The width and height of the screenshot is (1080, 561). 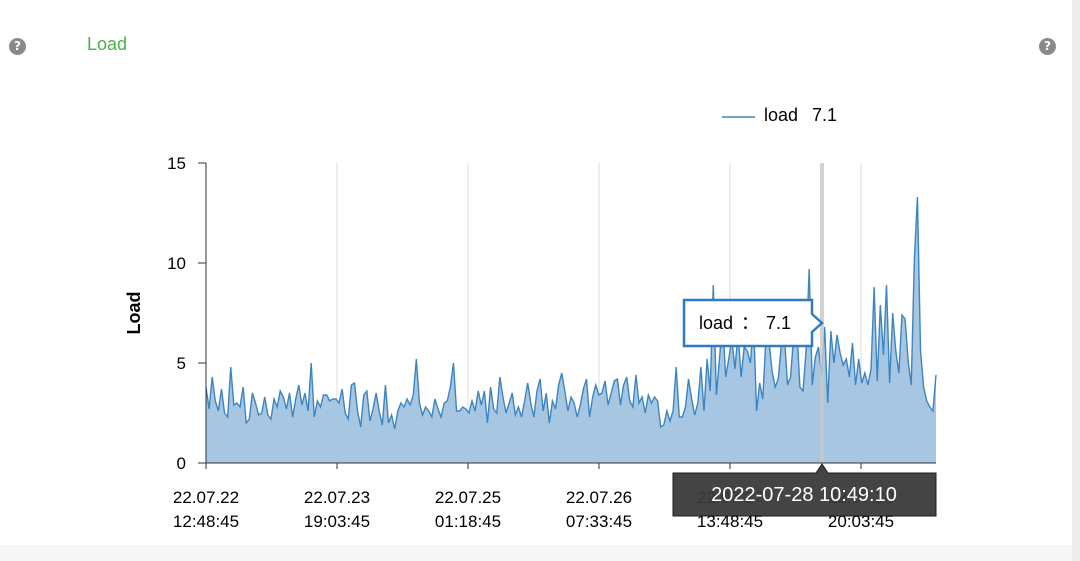 What do you see at coordinates (181, 363) in the screenshot?
I see `y-tick-label: 5` at bounding box center [181, 363].